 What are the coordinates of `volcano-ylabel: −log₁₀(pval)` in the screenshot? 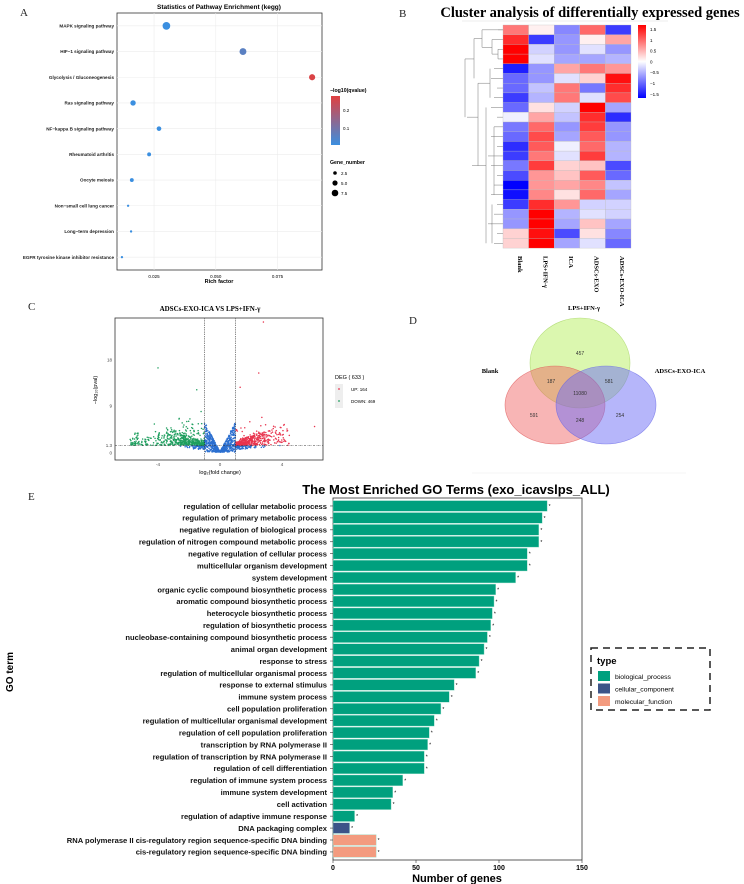 It's located at (96, 390).